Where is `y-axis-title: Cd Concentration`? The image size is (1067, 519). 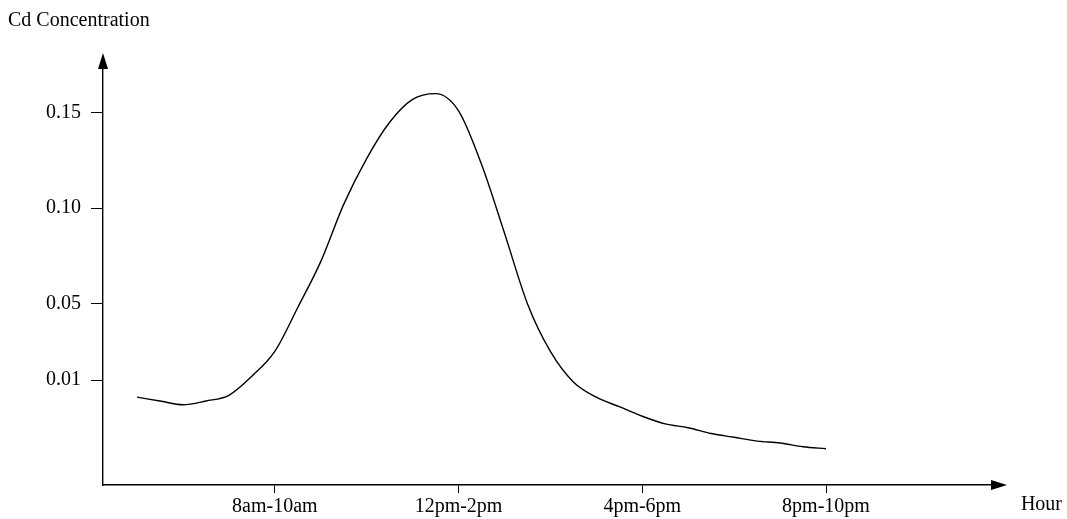 y-axis-title: Cd Concentration is located at coordinates (79, 19).